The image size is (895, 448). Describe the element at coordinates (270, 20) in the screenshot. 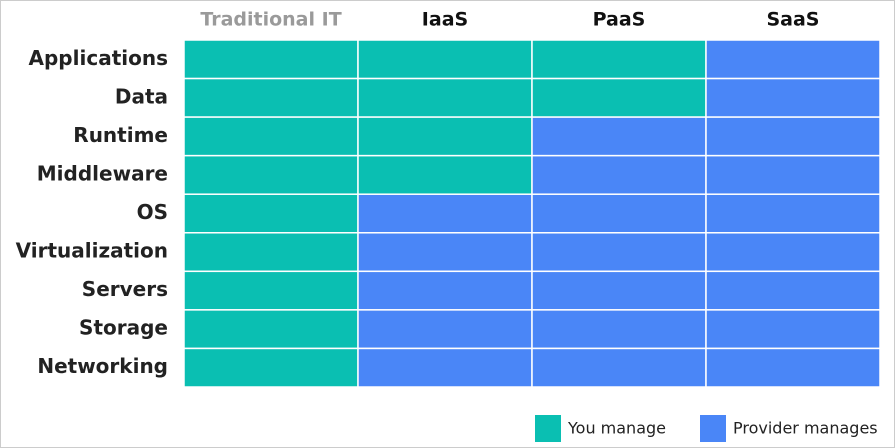

I see `column-header: Traditional IT` at that location.